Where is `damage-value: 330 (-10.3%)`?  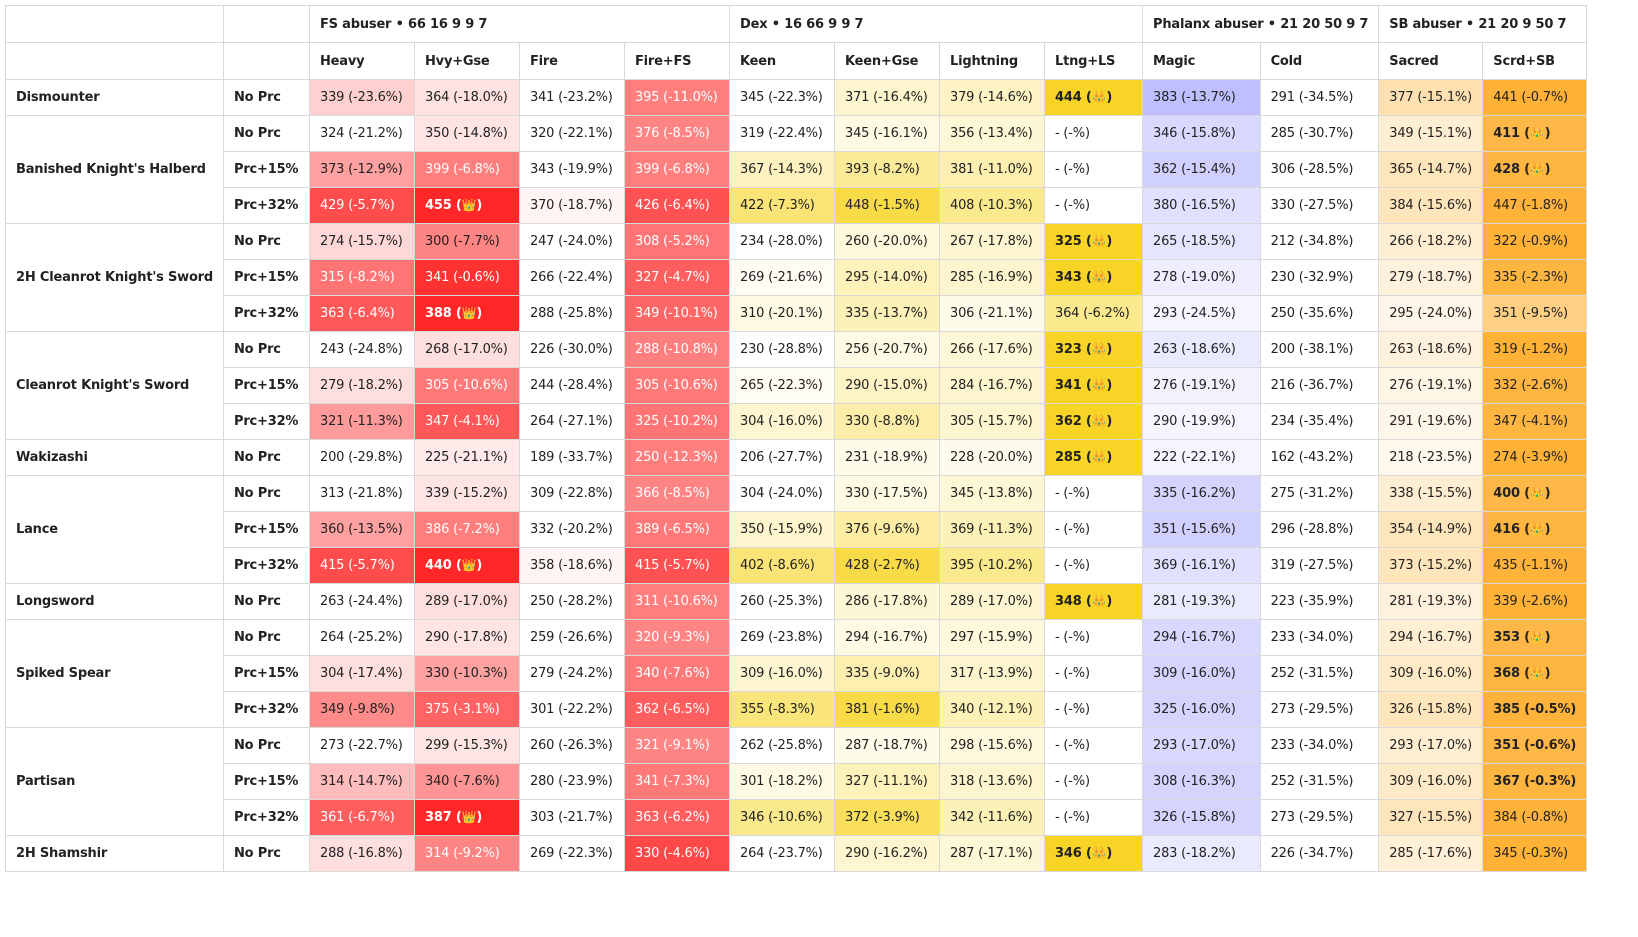 damage-value: 330 (-10.3%) is located at coordinates (466, 673).